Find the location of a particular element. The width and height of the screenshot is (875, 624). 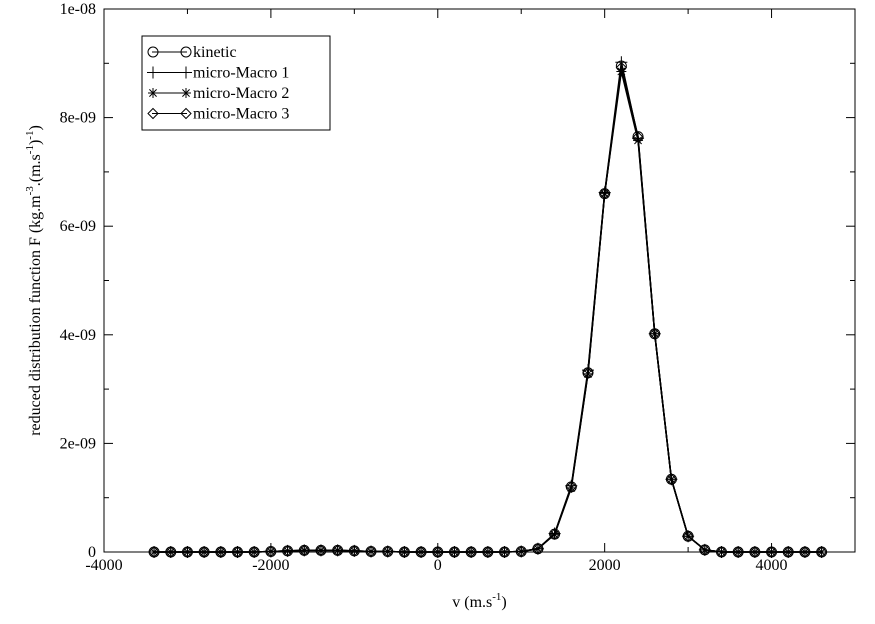

legend-label: kinetic is located at coordinates (215, 52).